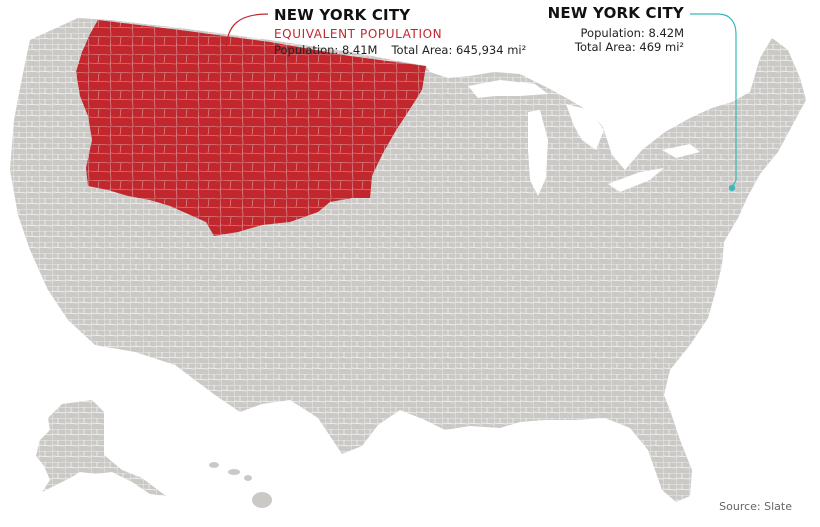  Describe the element at coordinates (326, 50) in the screenshot. I see `population-stat: Population: 8.41M` at that location.